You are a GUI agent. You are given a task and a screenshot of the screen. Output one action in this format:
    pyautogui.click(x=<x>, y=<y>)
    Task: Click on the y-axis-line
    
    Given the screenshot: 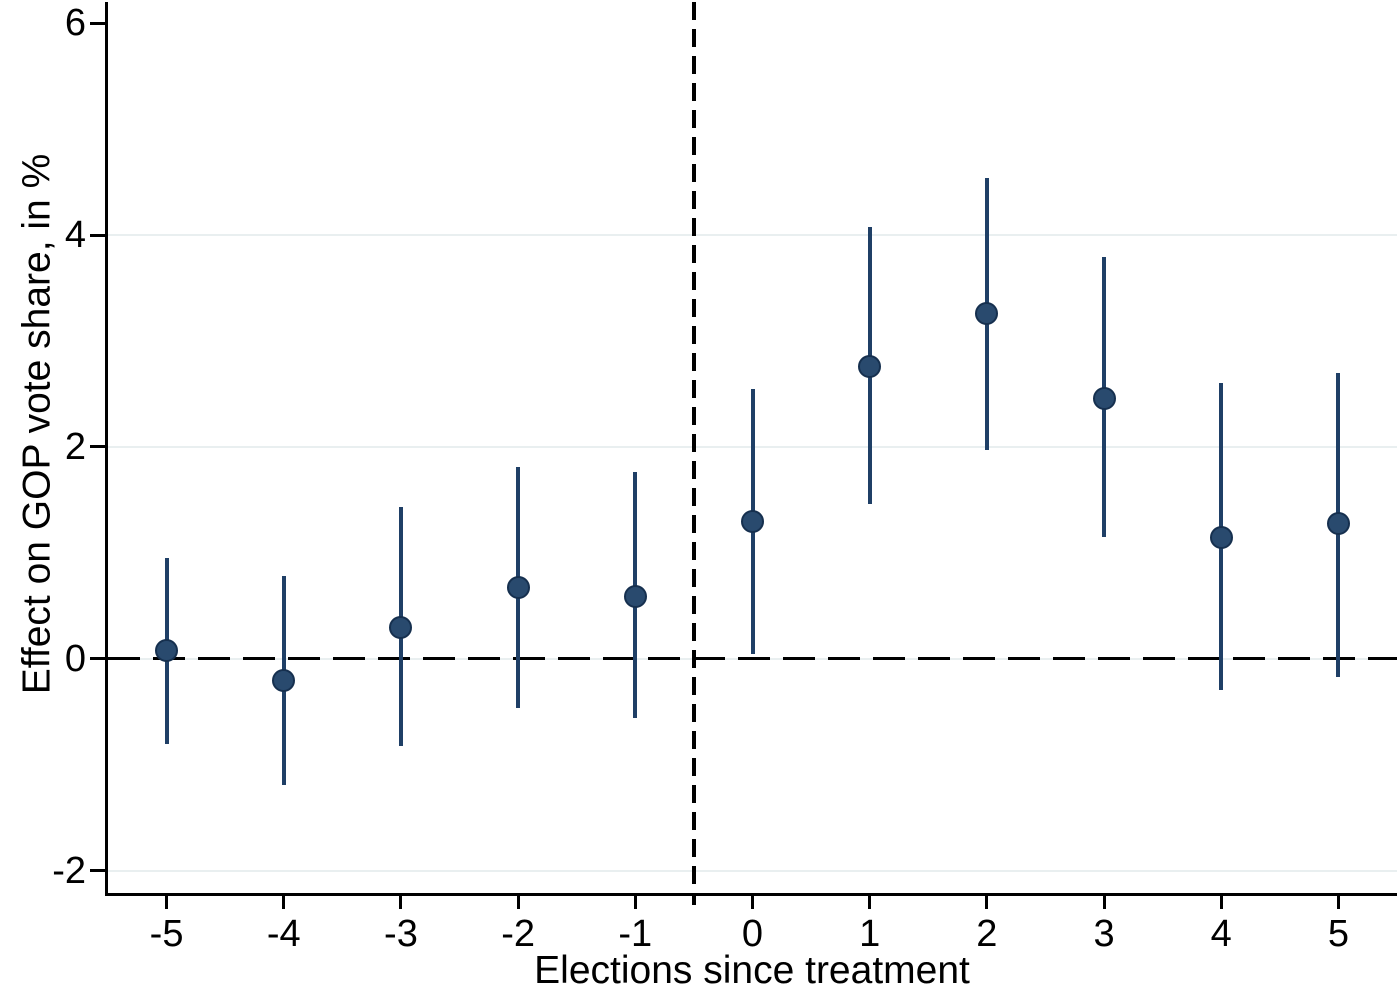 What is the action you would take?
    pyautogui.click(x=106, y=449)
    